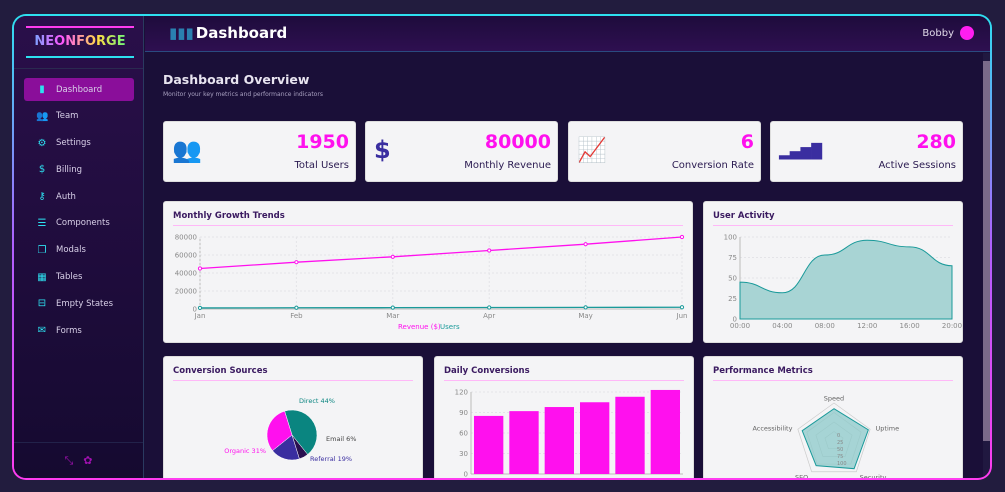  Describe the element at coordinates (938, 33) in the screenshot. I see `user-name: Bobby` at that location.